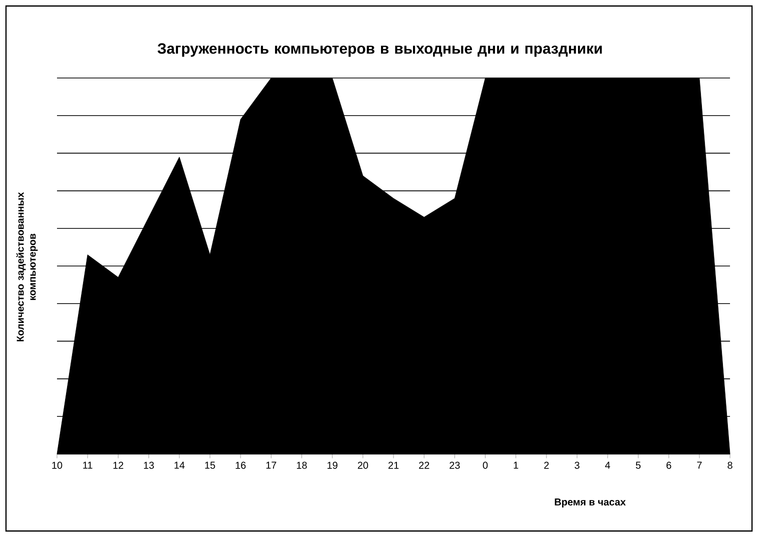 This screenshot has width=758, height=537. Describe the element at coordinates (179, 465) in the screenshot. I see `x-tick-label: 14` at that location.